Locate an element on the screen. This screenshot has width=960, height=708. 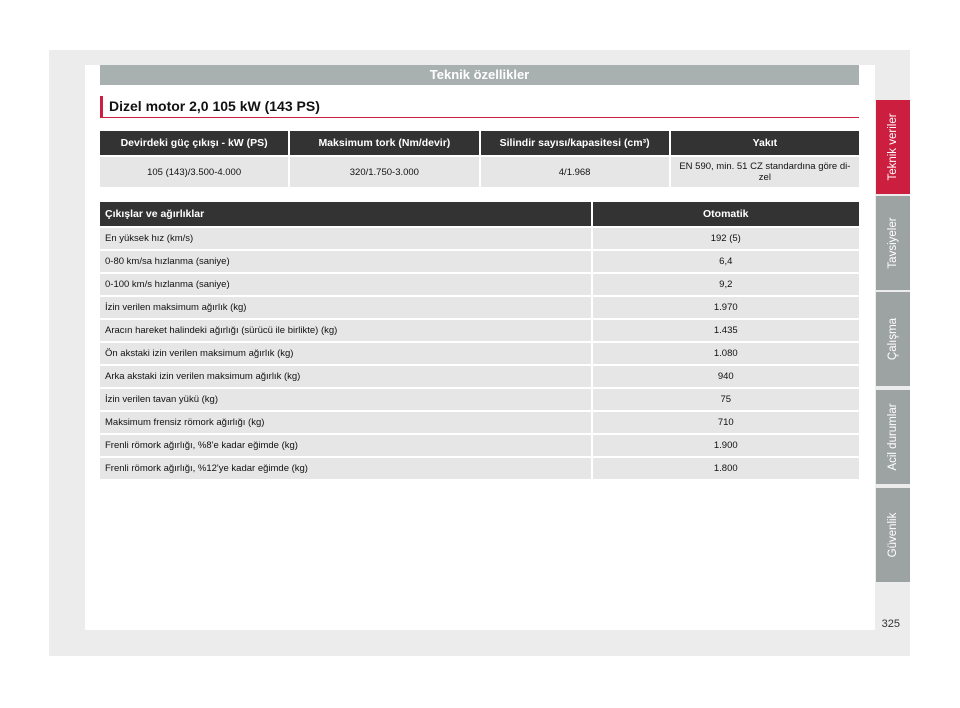
perf-row-value: 9,2 is located at coordinates (725, 284).